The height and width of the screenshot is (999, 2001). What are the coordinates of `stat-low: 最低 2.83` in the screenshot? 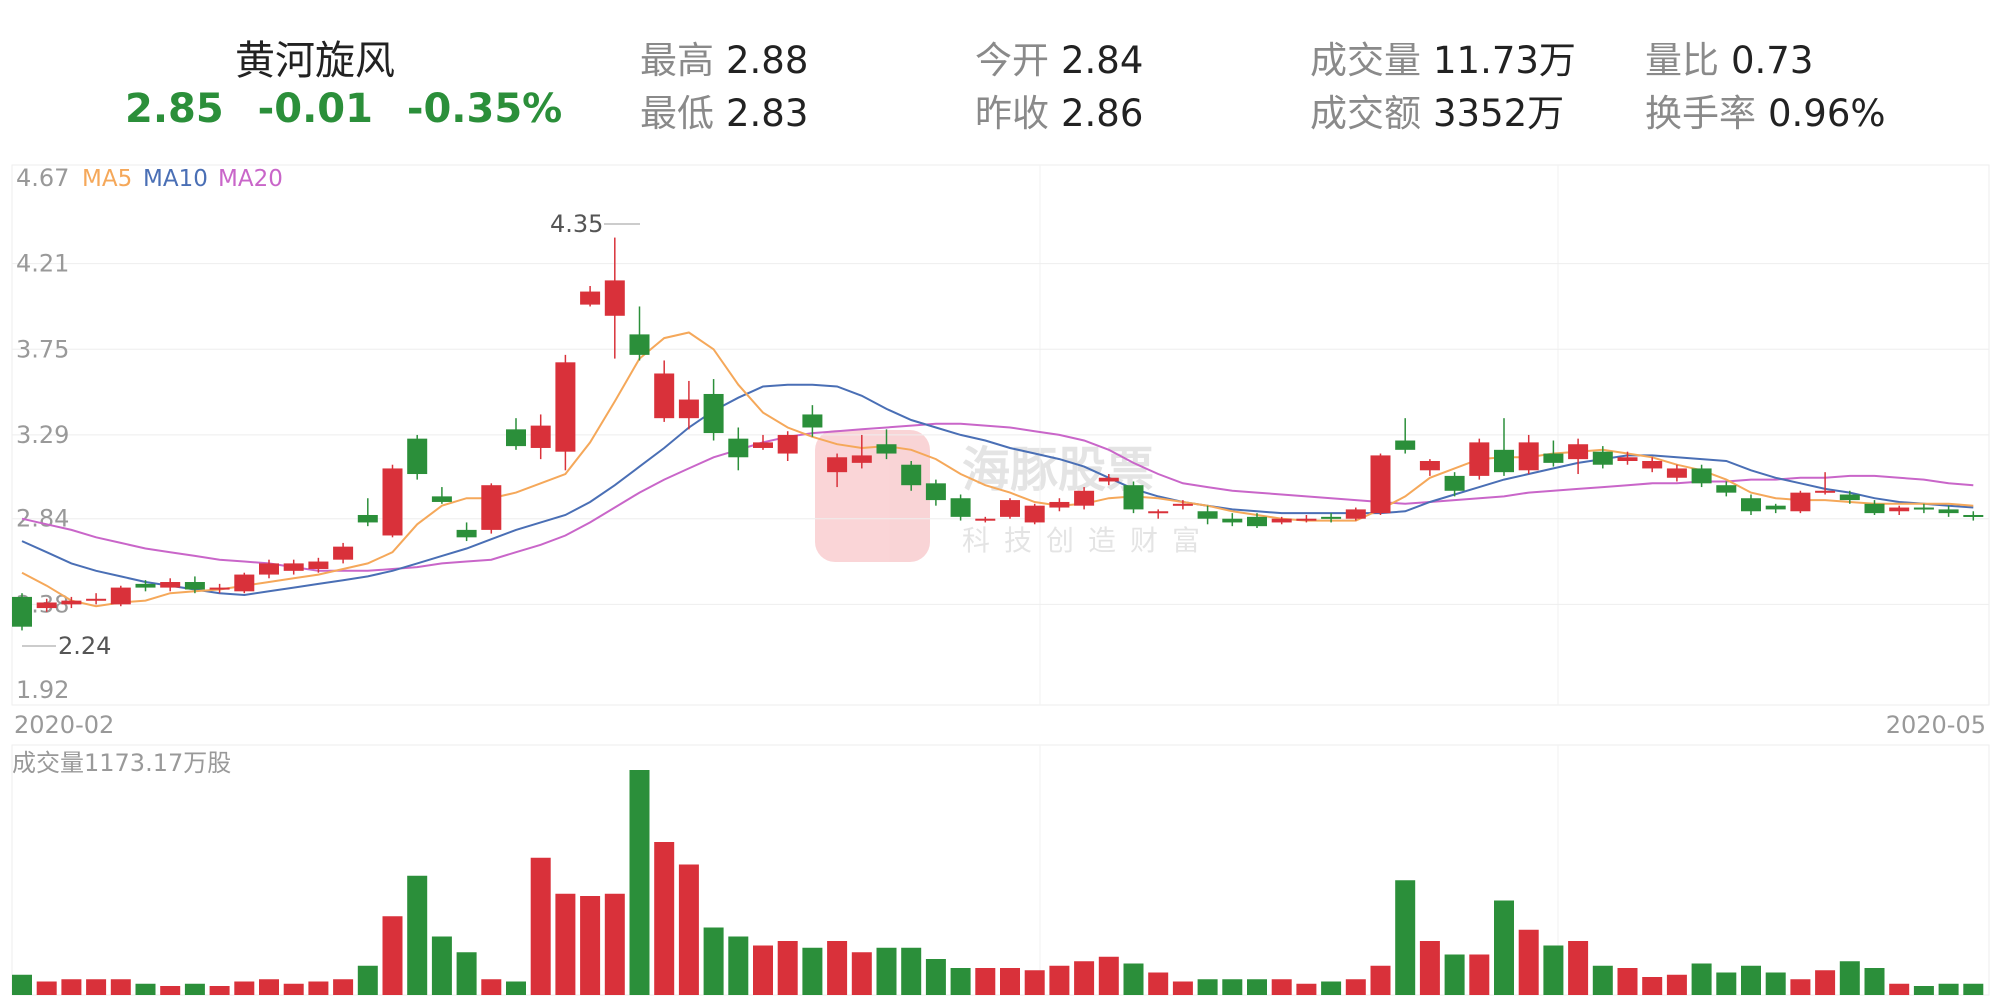 It's located at (724, 113).